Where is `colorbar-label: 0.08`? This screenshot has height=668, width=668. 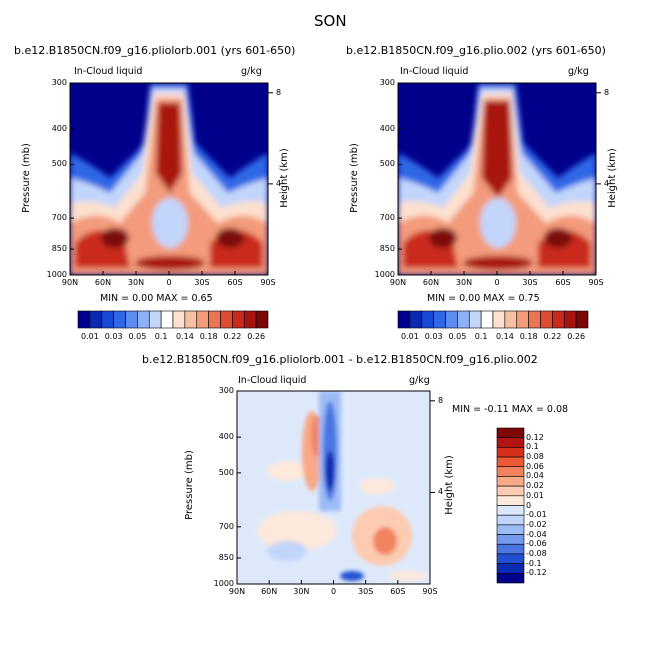
colorbar-label: 0.08 is located at coordinates (535, 457).